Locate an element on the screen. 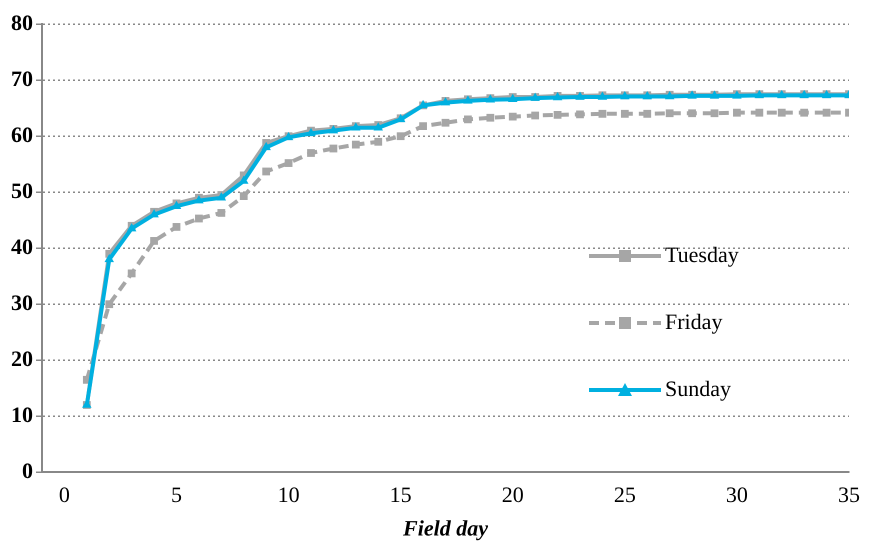  x-tick-label: 5 is located at coordinates (176, 495).